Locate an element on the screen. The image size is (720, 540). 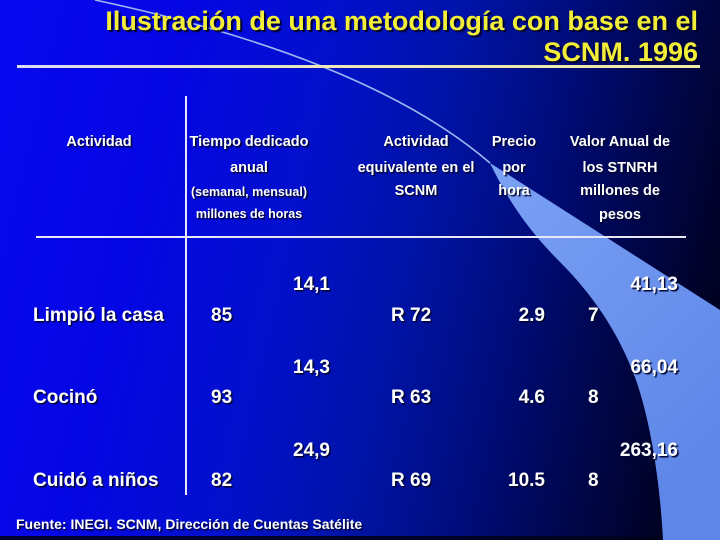
row3-label: Cuidó a niños is located at coordinates (96, 480).